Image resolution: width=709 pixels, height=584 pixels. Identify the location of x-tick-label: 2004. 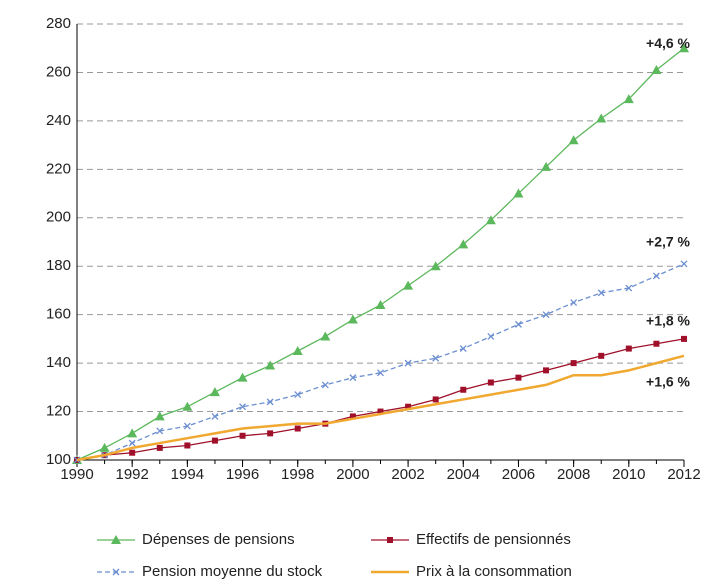
(463, 474).